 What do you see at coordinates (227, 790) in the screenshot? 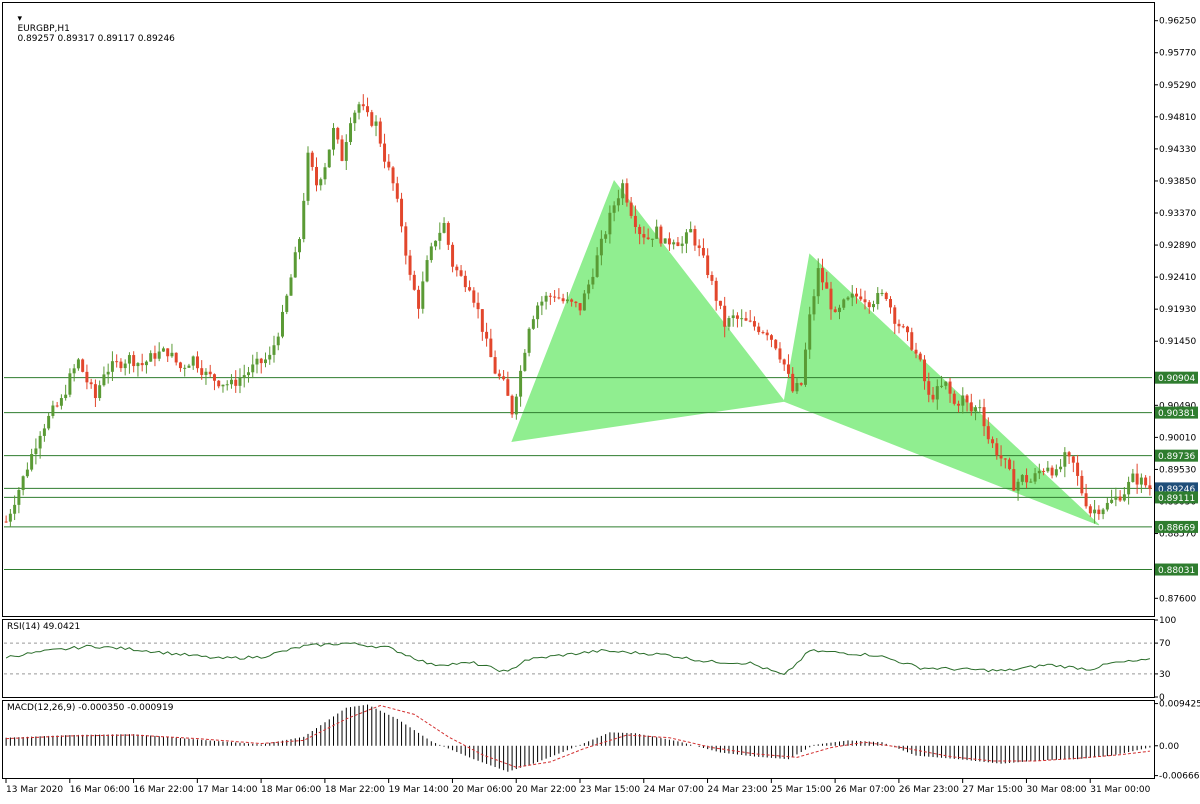
I see `time-tick-label: 17 Mar 14:00` at bounding box center [227, 790].